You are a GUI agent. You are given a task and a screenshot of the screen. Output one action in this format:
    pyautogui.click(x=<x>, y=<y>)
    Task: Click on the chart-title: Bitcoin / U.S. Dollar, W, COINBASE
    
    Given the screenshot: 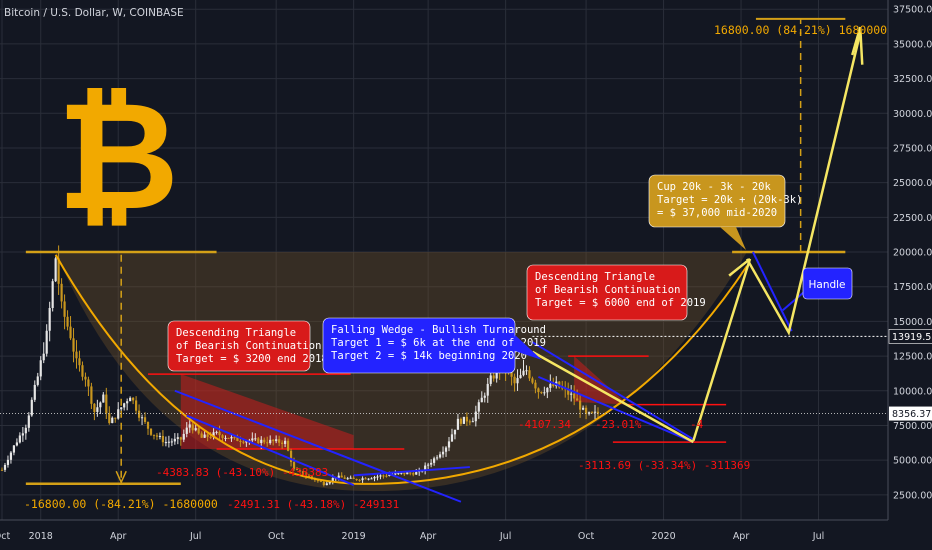 What is the action you would take?
    pyautogui.click(x=94, y=13)
    